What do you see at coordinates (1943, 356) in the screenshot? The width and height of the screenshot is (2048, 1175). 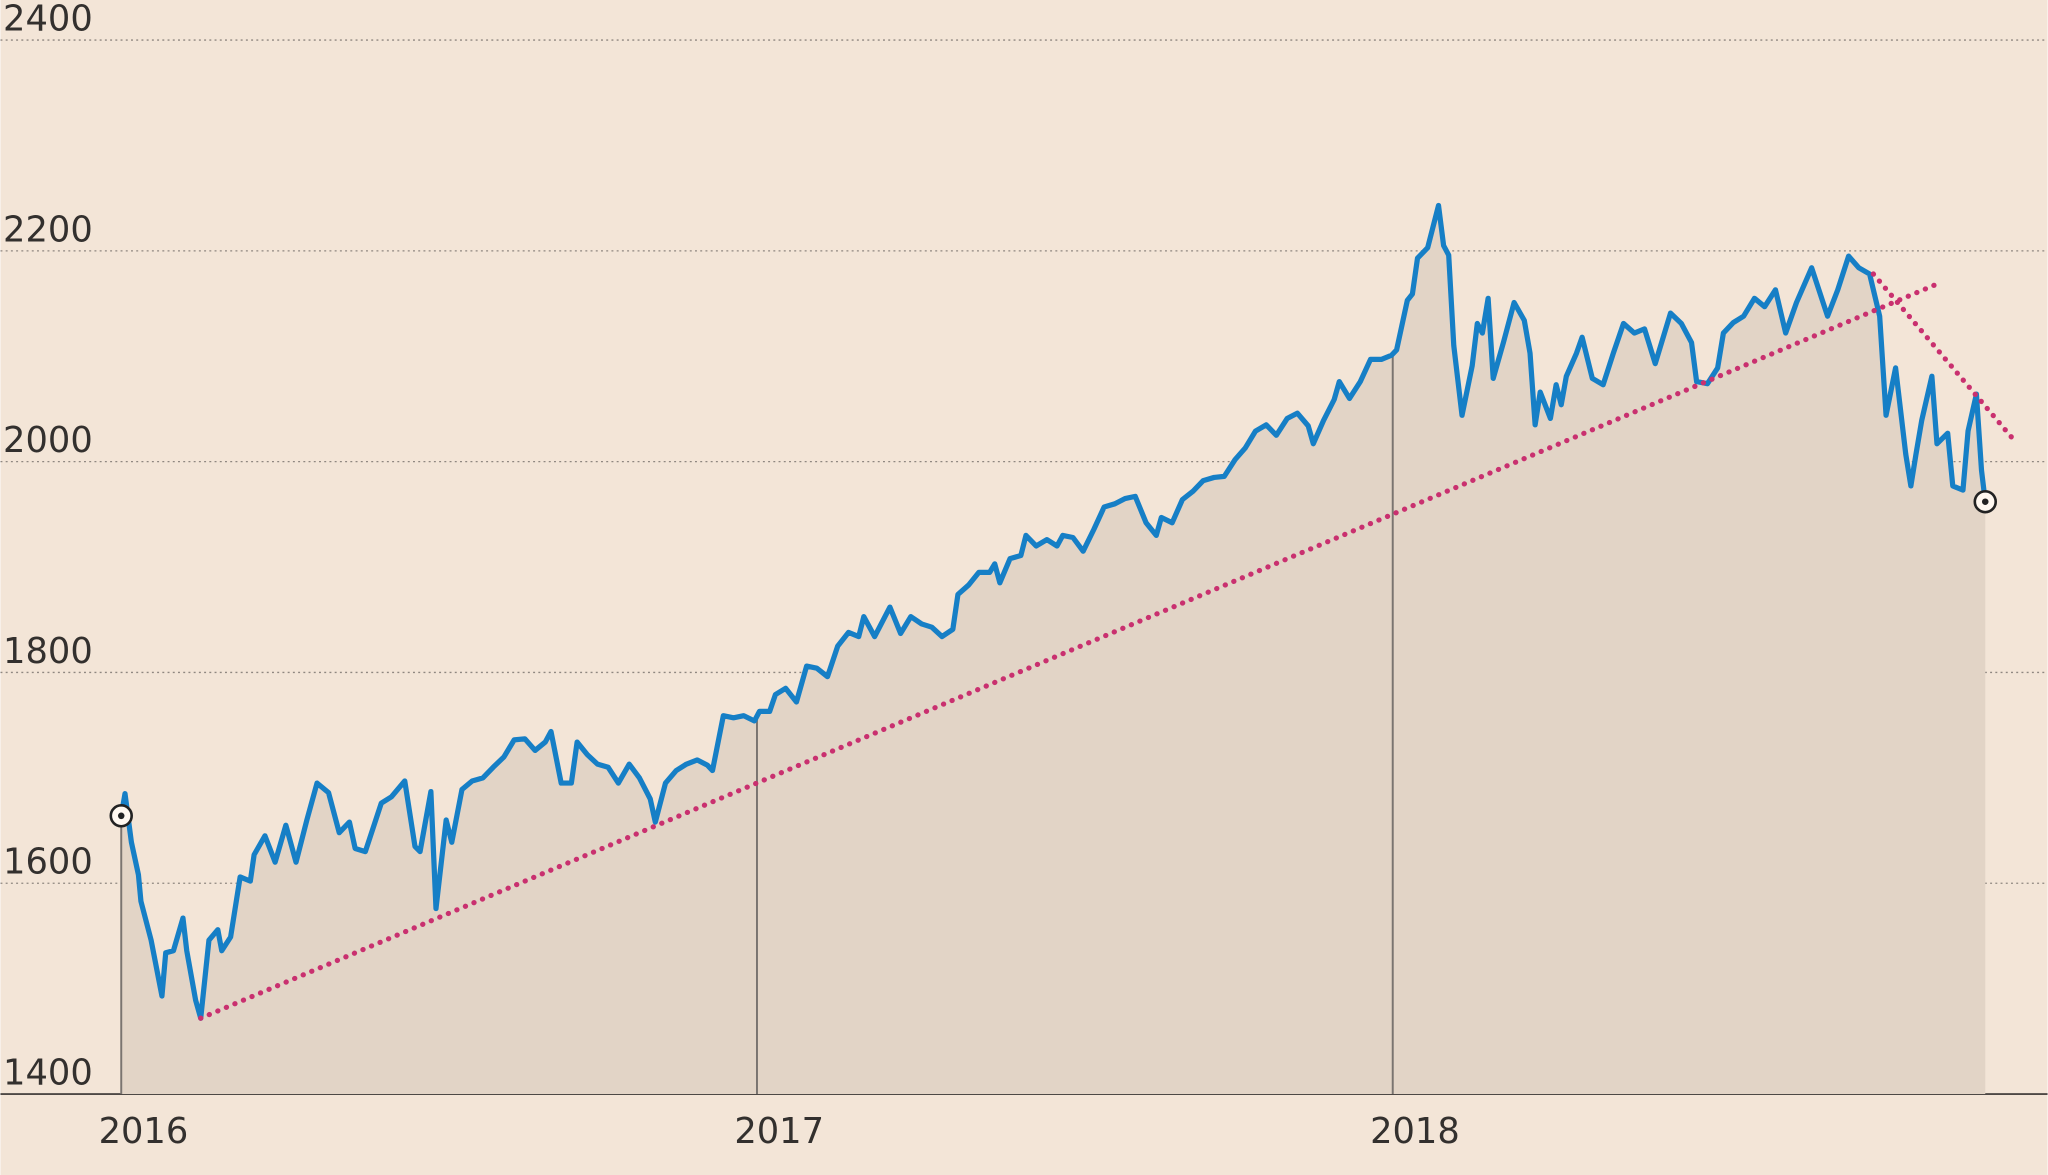 I see `trend-line` at bounding box center [1943, 356].